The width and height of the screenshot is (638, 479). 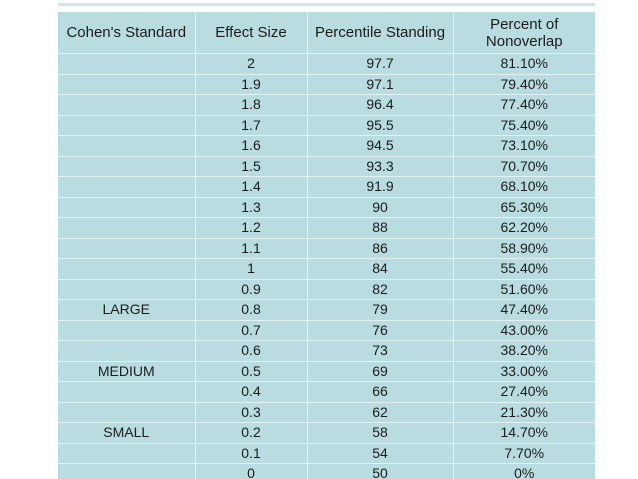 What do you see at coordinates (250, 391) in the screenshot?
I see `cell-effect-size: 0.4` at bounding box center [250, 391].